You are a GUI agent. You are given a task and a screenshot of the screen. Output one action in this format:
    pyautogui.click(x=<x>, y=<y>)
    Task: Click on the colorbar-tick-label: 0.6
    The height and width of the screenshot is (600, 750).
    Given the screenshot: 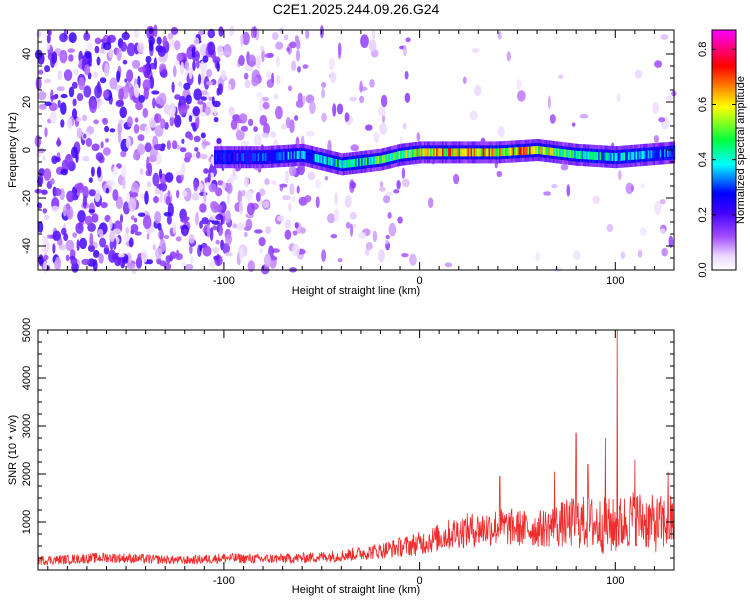 What is the action you would take?
    pyautogui.click(x=703, y=104)
    